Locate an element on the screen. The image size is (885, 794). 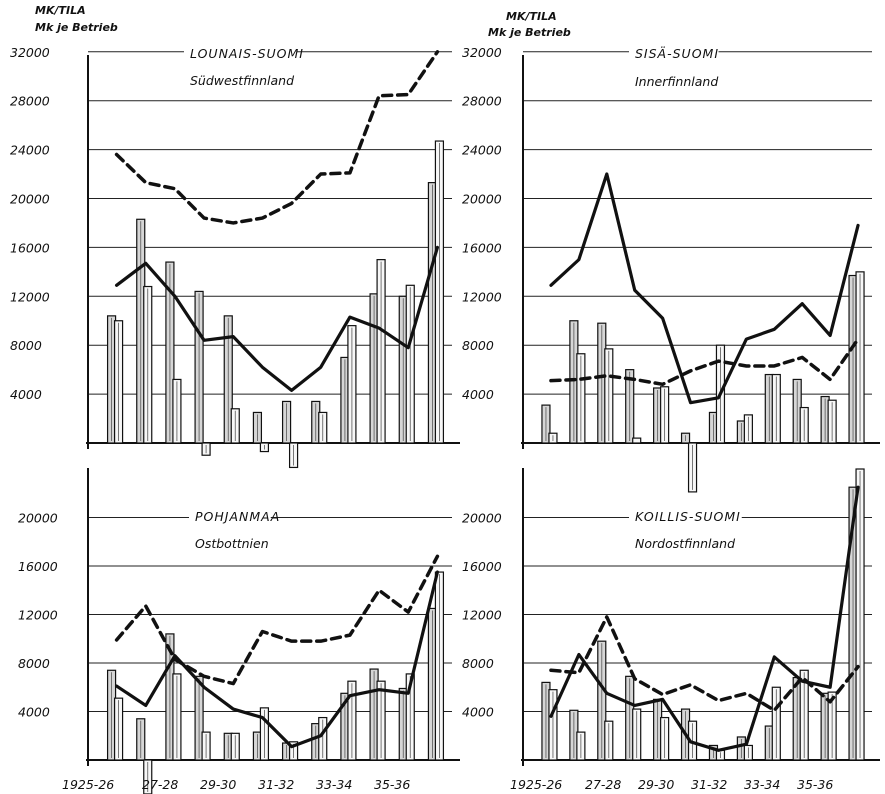
left-unit-label: MK/TILA is located at coordinates (60, 10).